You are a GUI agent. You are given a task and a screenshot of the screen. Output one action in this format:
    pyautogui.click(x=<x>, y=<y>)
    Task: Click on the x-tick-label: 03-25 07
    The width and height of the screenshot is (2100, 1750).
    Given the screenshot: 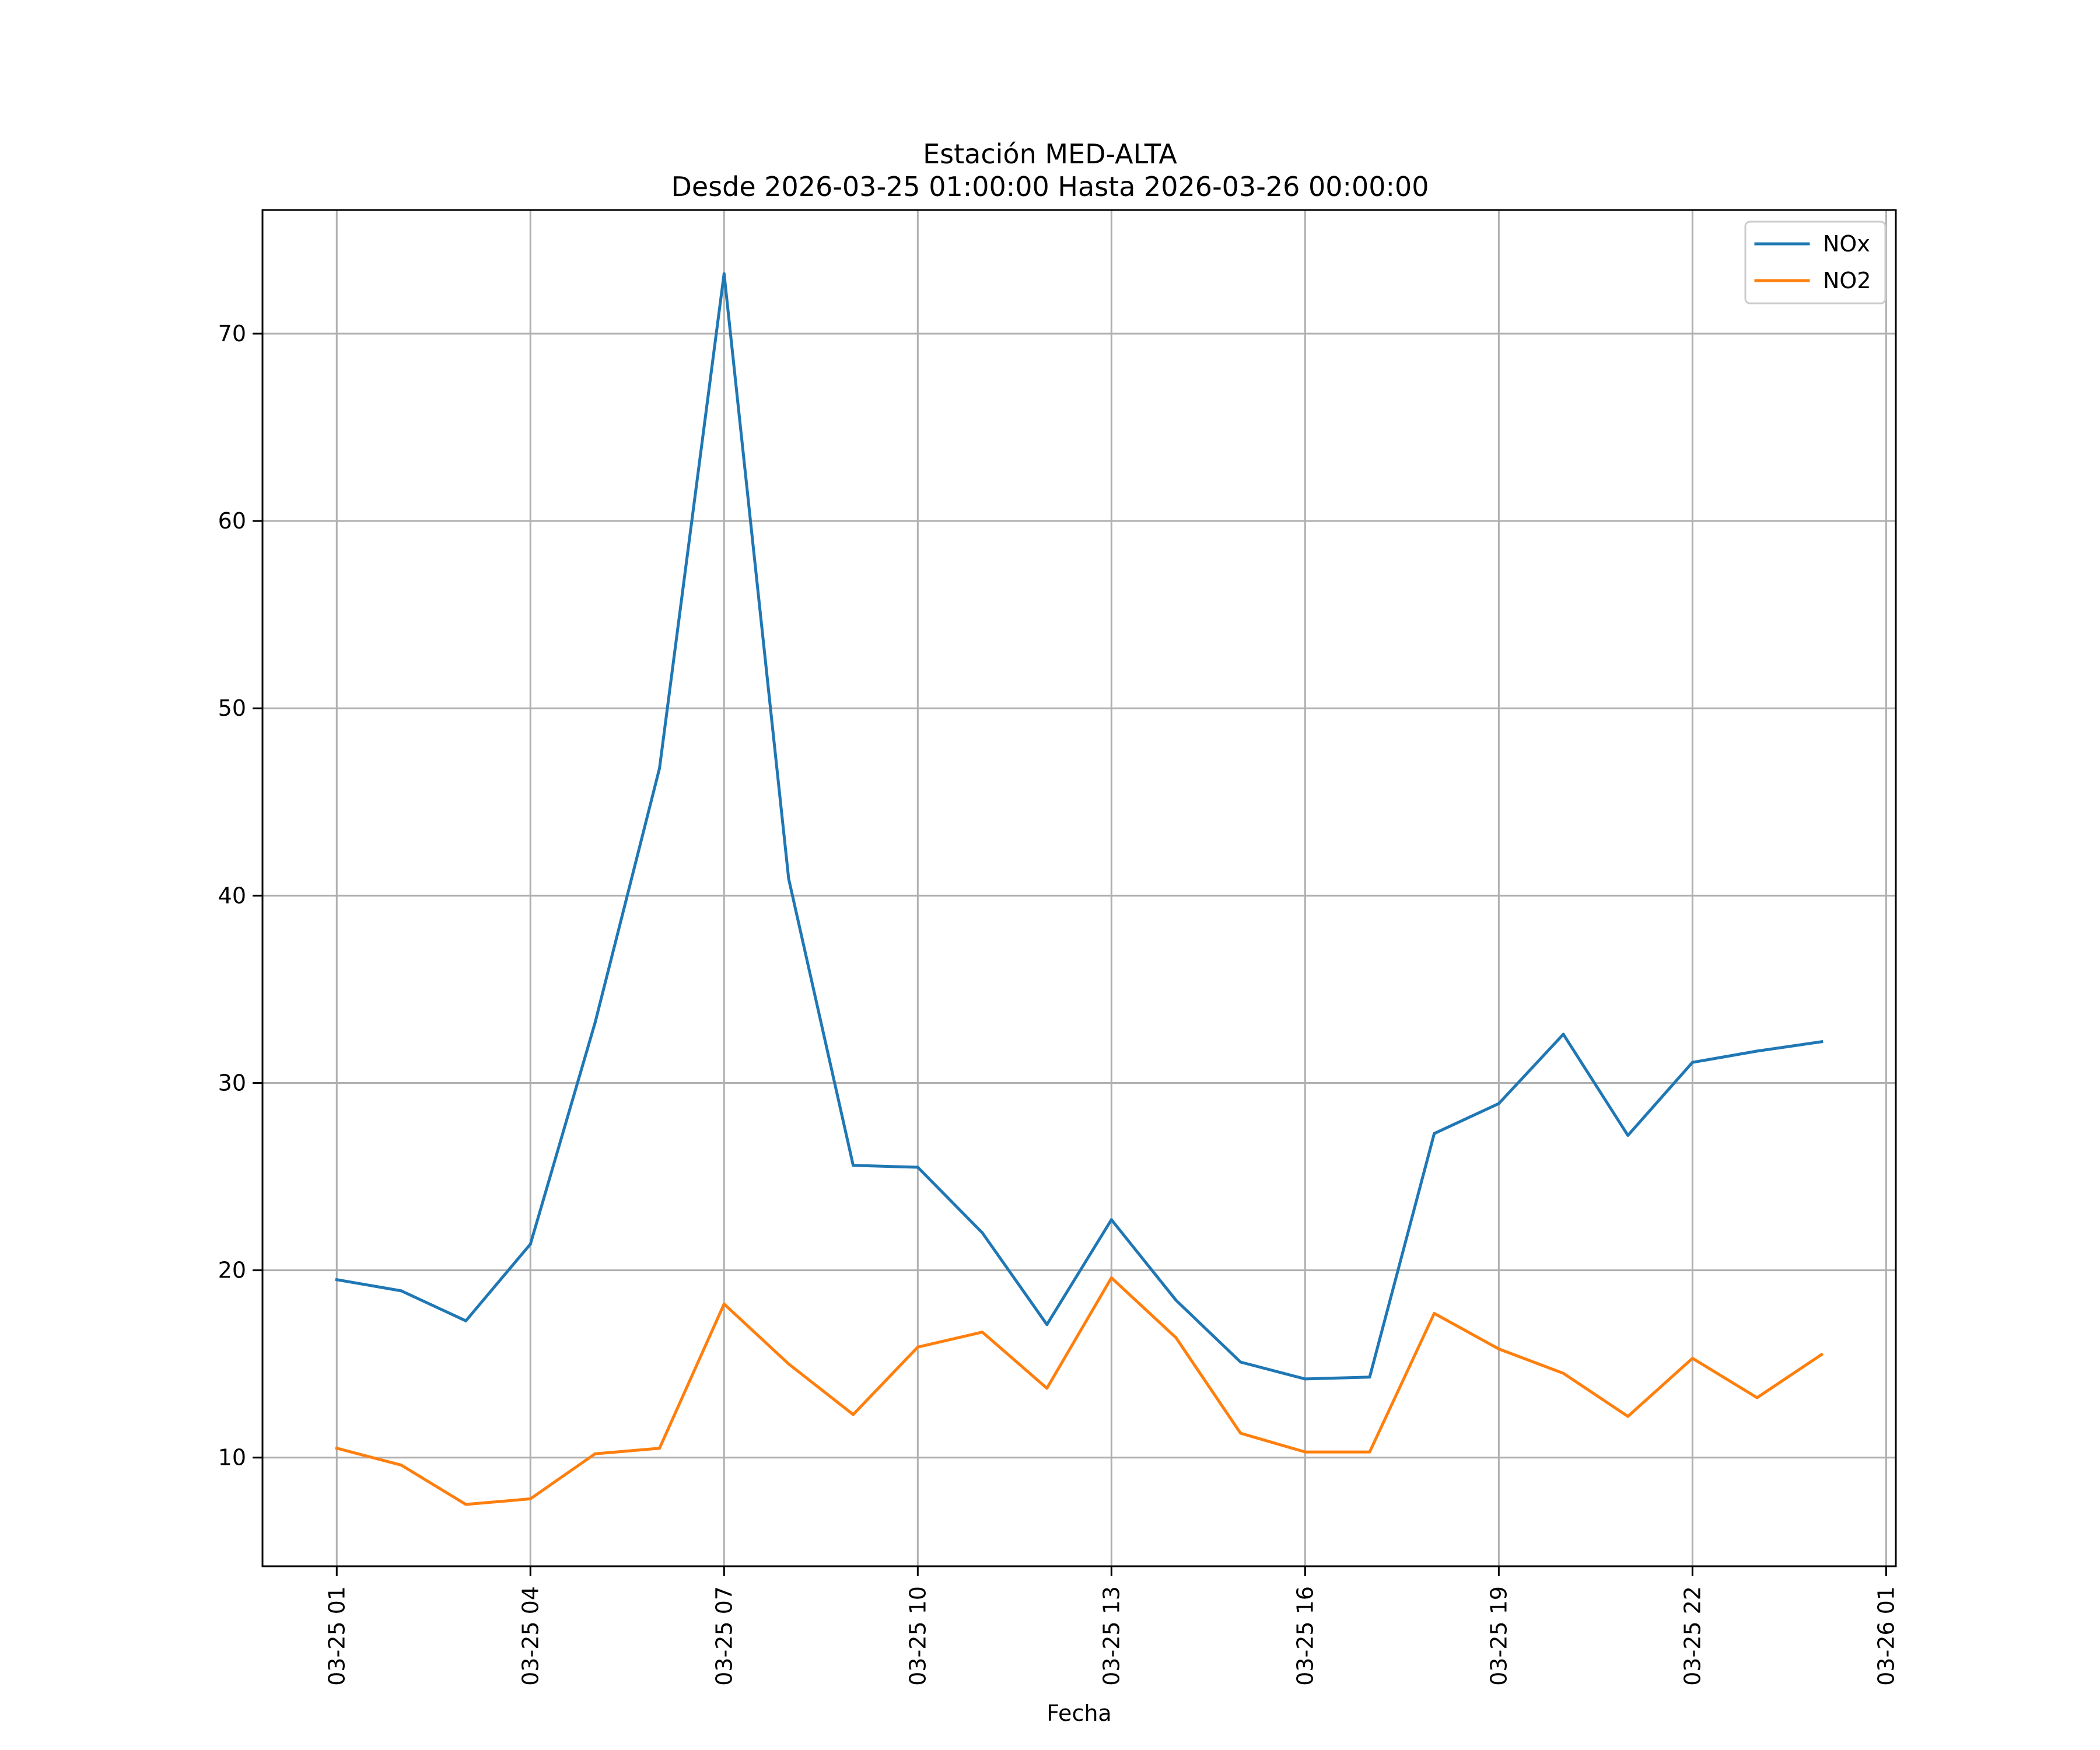 What is the action you would take?
    pyautogui.click(x=724, y=1636)
    